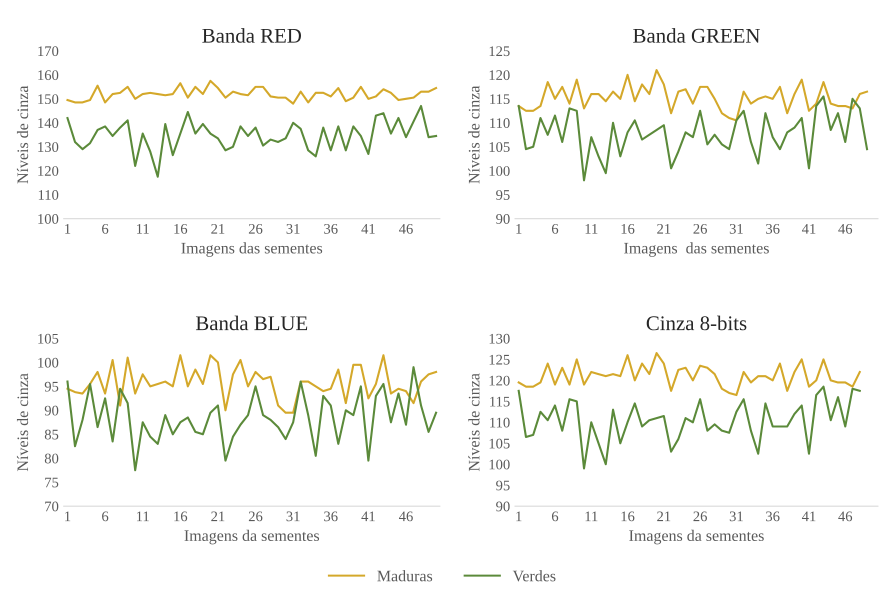 Image resolution: width=885 pixels, height=599 pixels. I want to click on chart-title: Banda BLUE, so click(252, 323).